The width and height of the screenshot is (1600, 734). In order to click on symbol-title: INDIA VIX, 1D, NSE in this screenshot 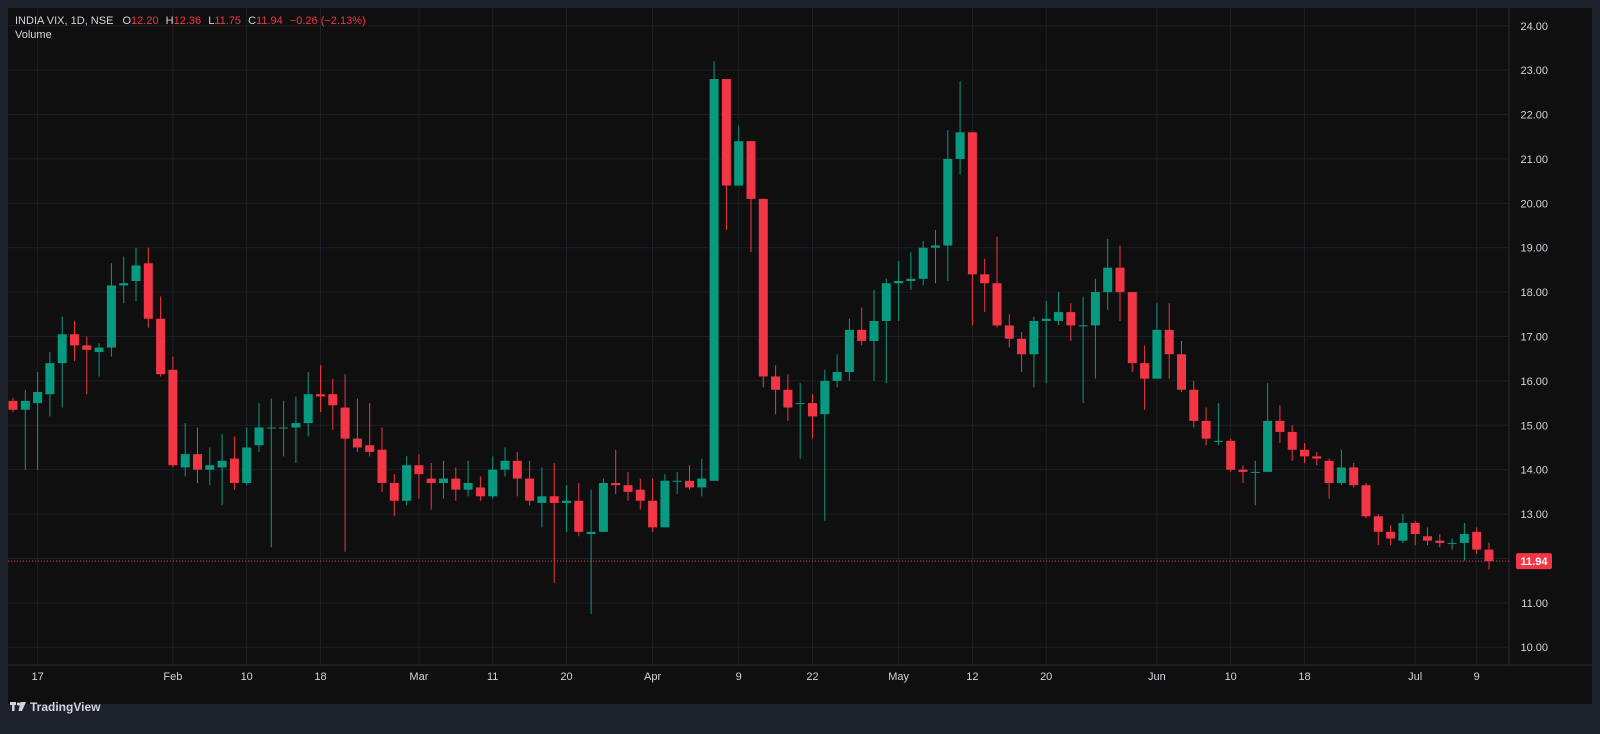, I will do `click(64, 21)`.